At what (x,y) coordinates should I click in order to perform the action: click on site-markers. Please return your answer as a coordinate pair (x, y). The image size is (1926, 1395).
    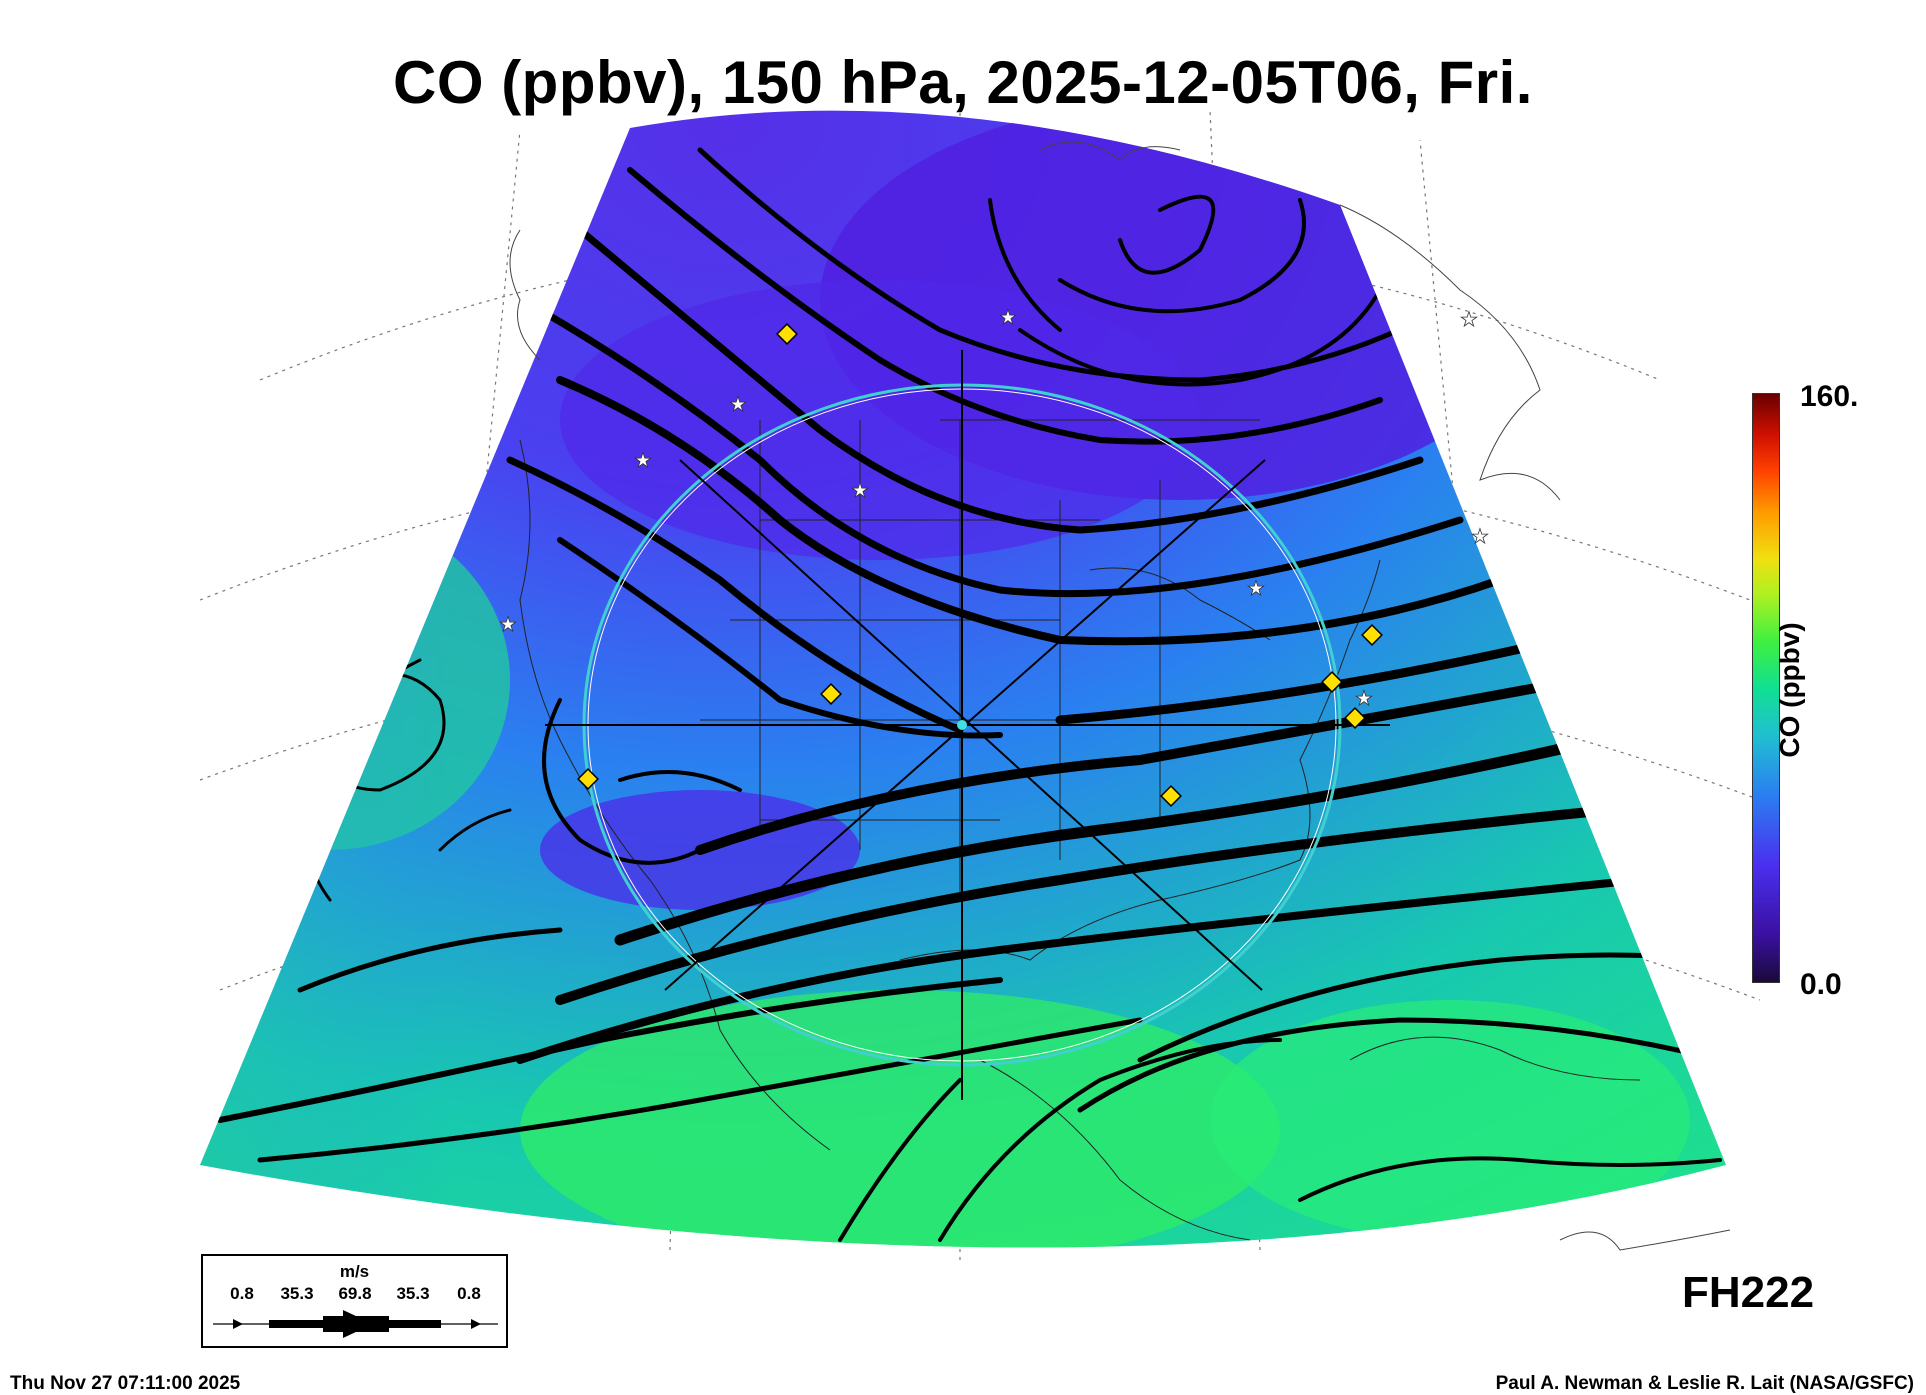
    Looking at the image, I should click on (980, 565).